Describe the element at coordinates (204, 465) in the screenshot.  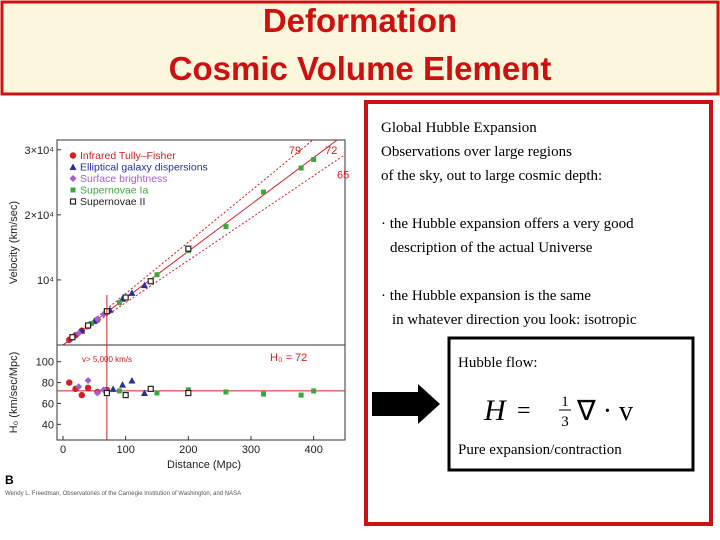
I see `x-axis-label: Distance (Mpc)` at that location.